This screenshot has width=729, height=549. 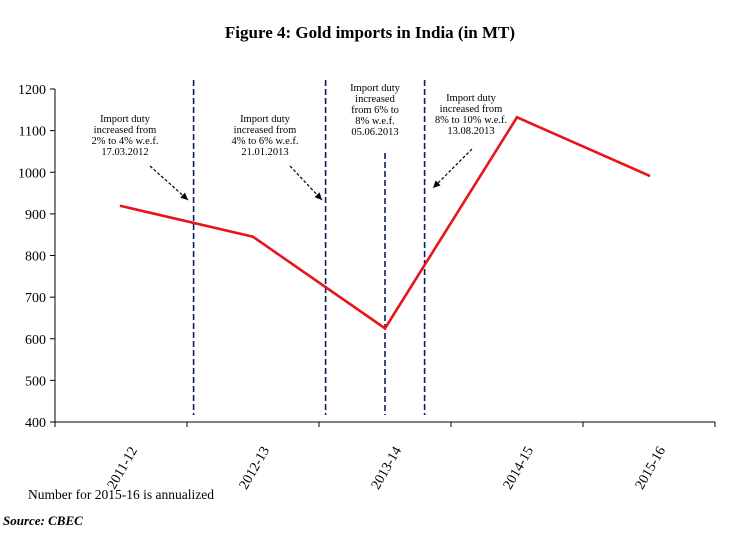 I want to click on marker-annotation-line: from 6% to, so click(x=375, y=110).